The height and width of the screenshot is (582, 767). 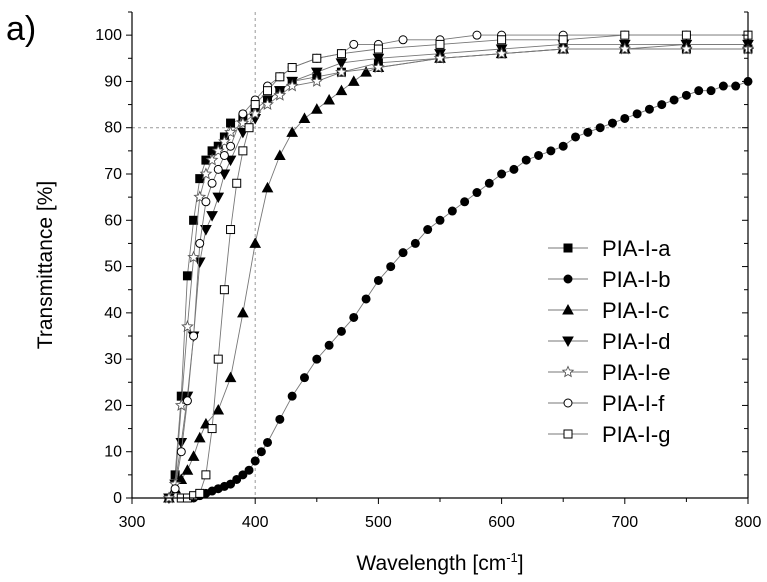 What do you see at coordinates (748, 522) in the screenshot?
I see `x-tick-label: 800` at bounding box center [748, 522].